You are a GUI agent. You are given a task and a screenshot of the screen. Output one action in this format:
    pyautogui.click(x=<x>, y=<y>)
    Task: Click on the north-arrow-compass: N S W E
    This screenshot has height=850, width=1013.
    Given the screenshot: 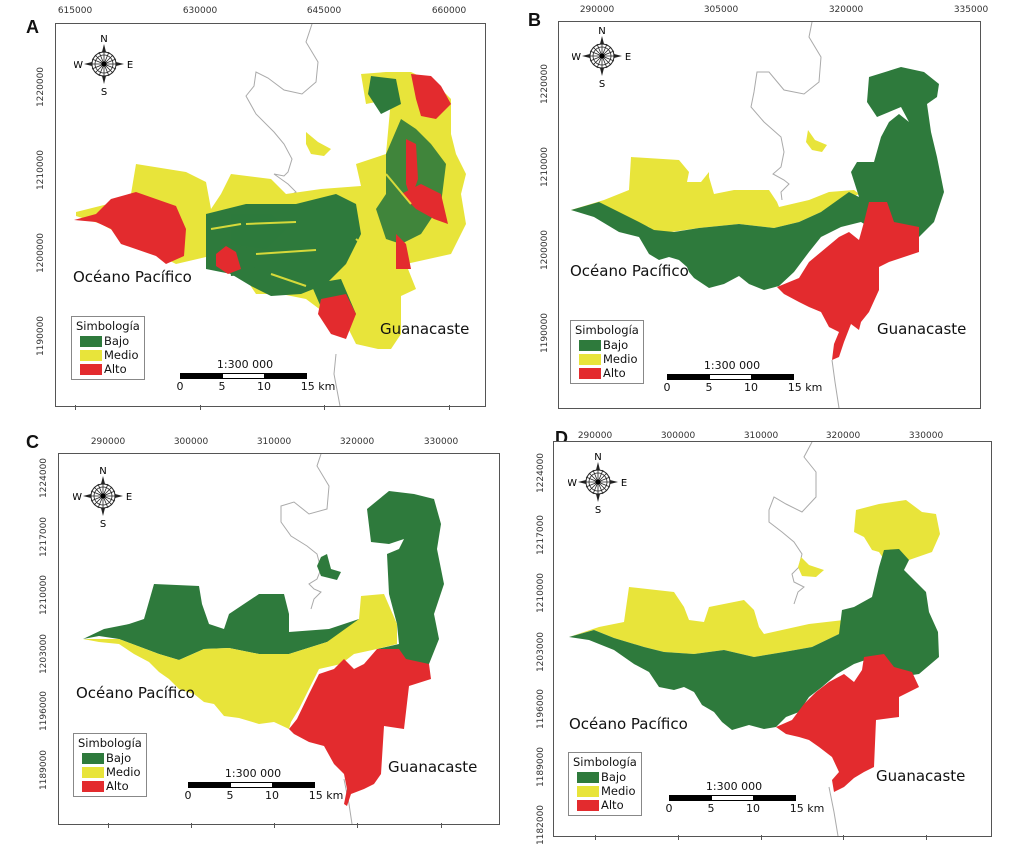 What is the action you would take?
    pyautogui.click(x=102, y=497)
    